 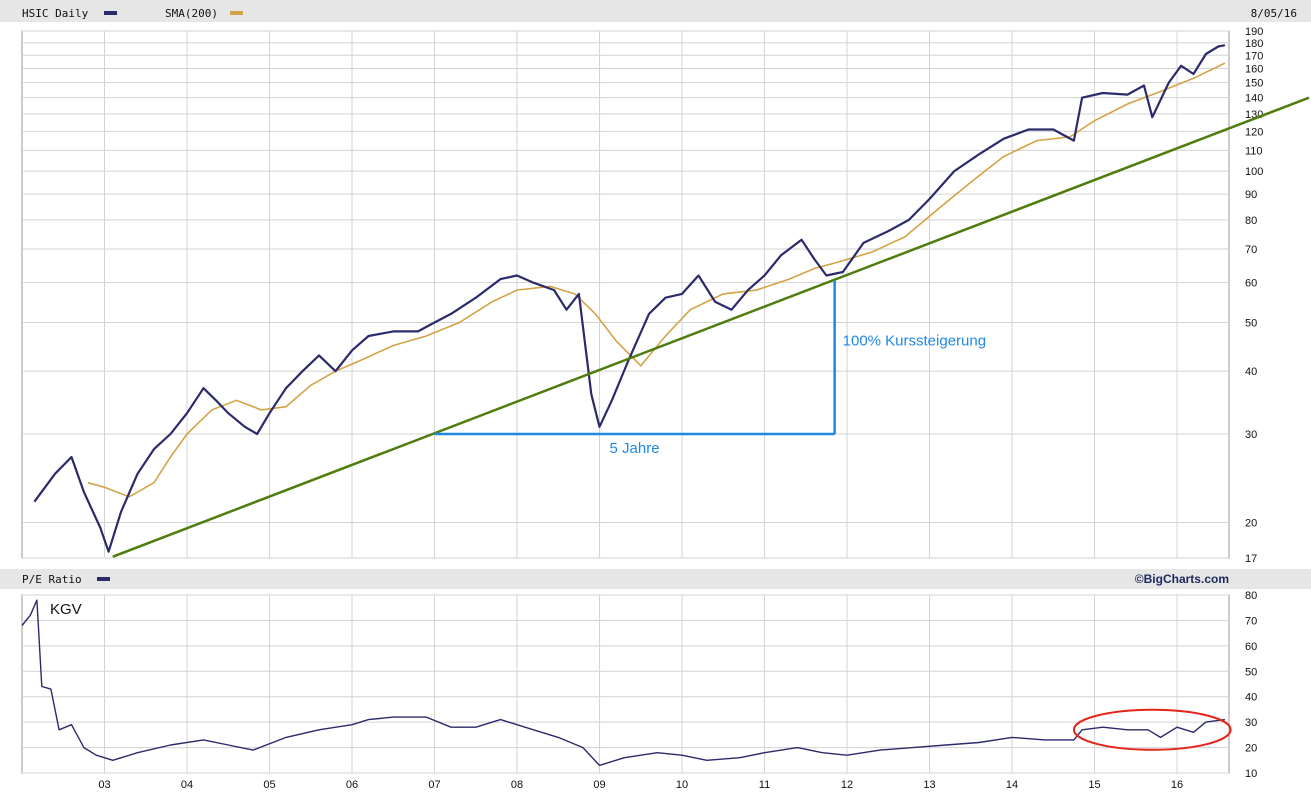 I want to click on x-tick-label: 06, so click(x=352, y=785).